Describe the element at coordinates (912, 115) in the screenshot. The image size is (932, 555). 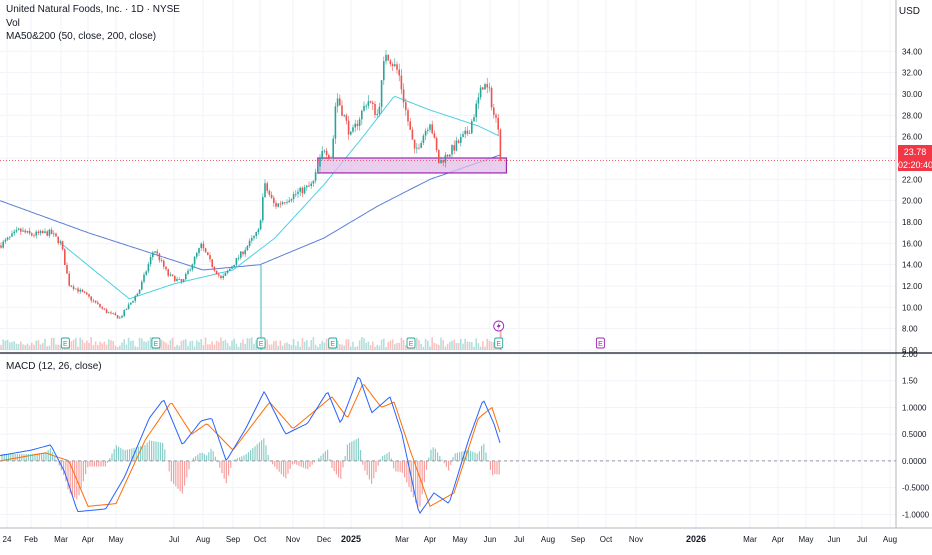
I see `price-tick-label: 28.00` at that location.